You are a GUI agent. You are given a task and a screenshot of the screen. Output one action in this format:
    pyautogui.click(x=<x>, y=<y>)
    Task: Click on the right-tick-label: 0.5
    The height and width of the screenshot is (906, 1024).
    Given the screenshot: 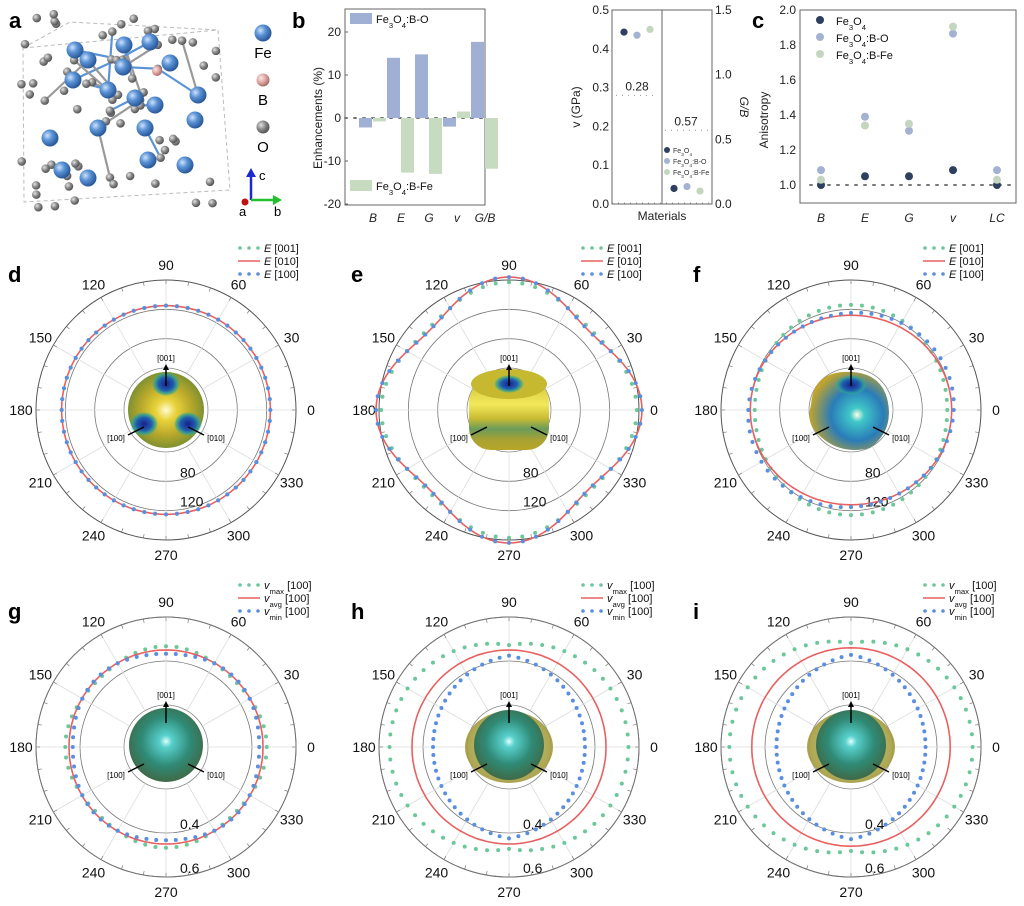 What is the action you would take?
    pyautogui.click(x=723, y=139)
    